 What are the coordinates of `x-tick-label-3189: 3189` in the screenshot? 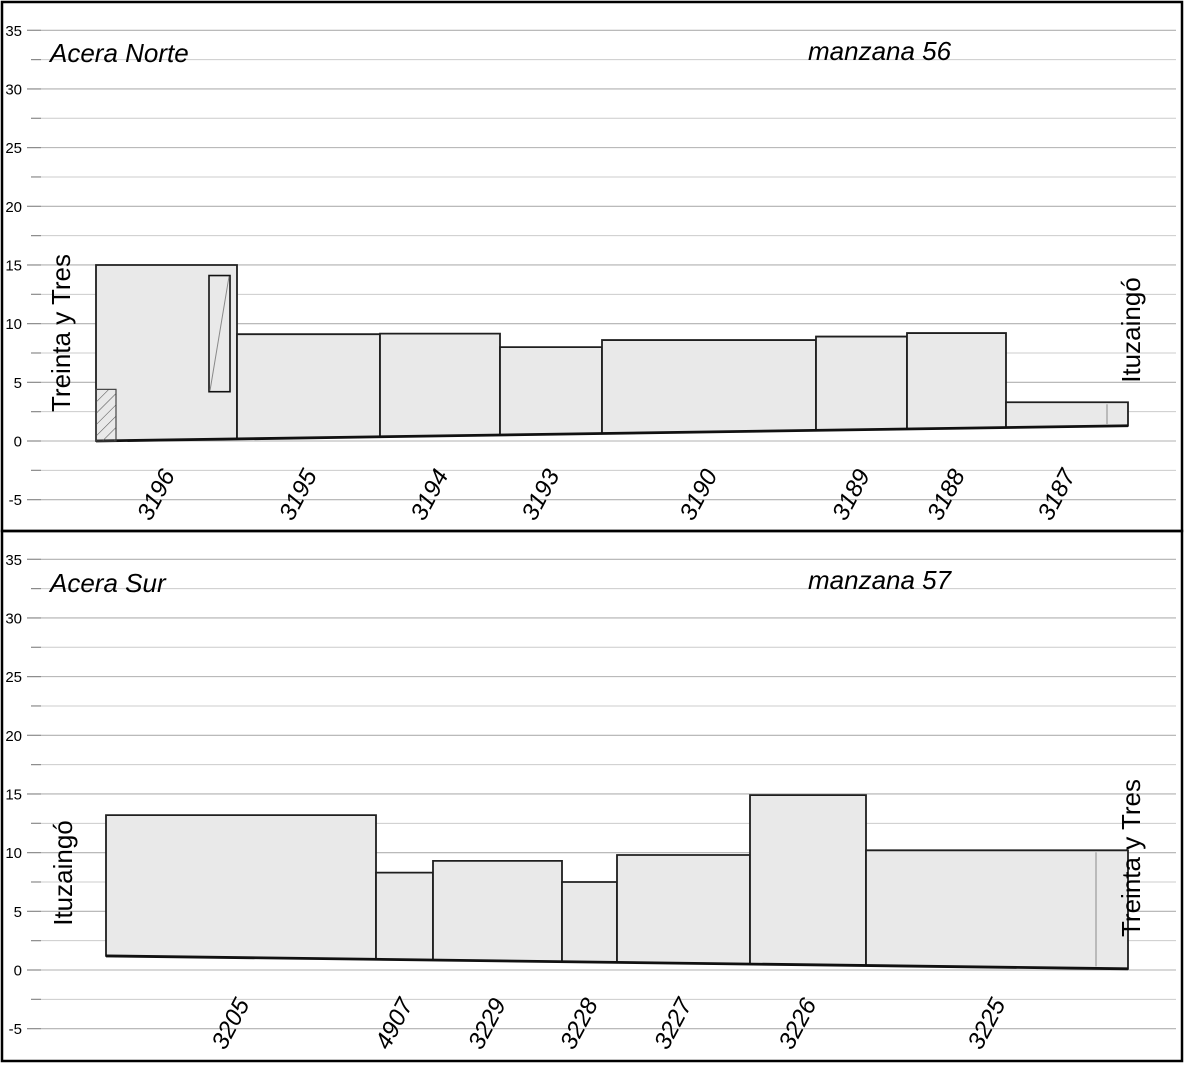 It's located at (851, 495).